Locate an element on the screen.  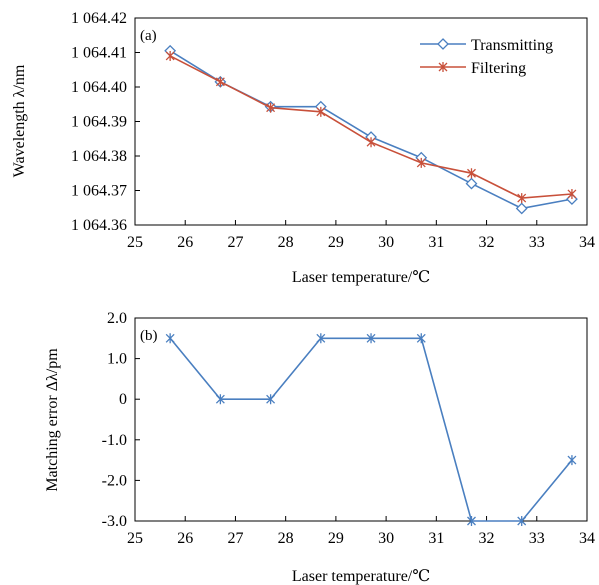
y-tick-label-a: 1 064.39 is located at coordinates (99, 122).